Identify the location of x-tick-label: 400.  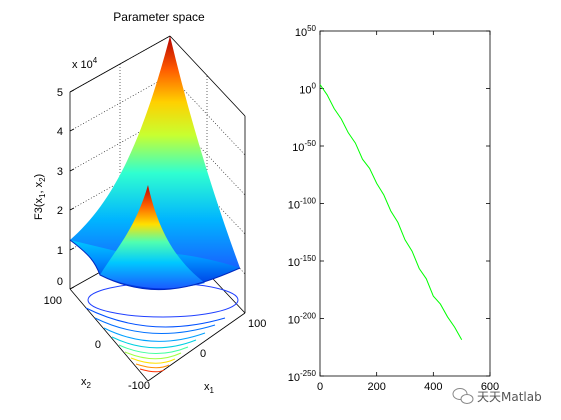
(433, 387).